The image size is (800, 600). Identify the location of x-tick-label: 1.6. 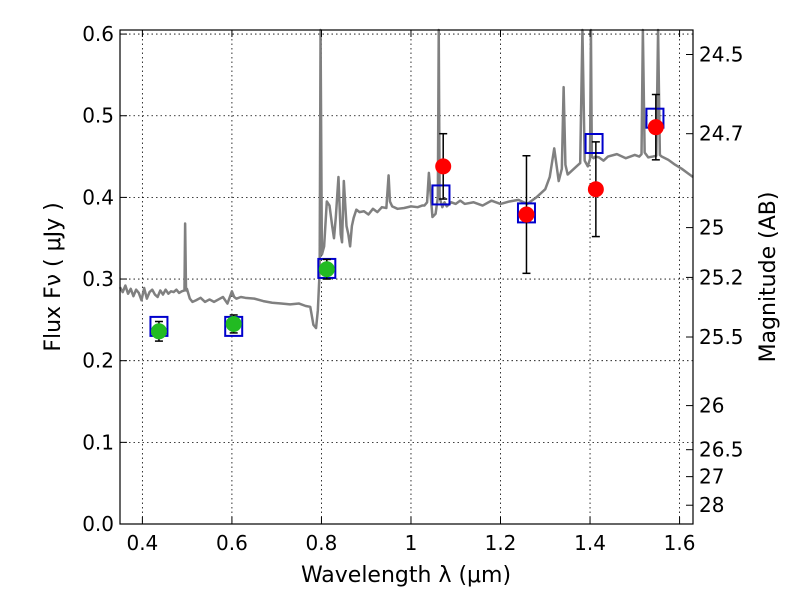
(680, 543).